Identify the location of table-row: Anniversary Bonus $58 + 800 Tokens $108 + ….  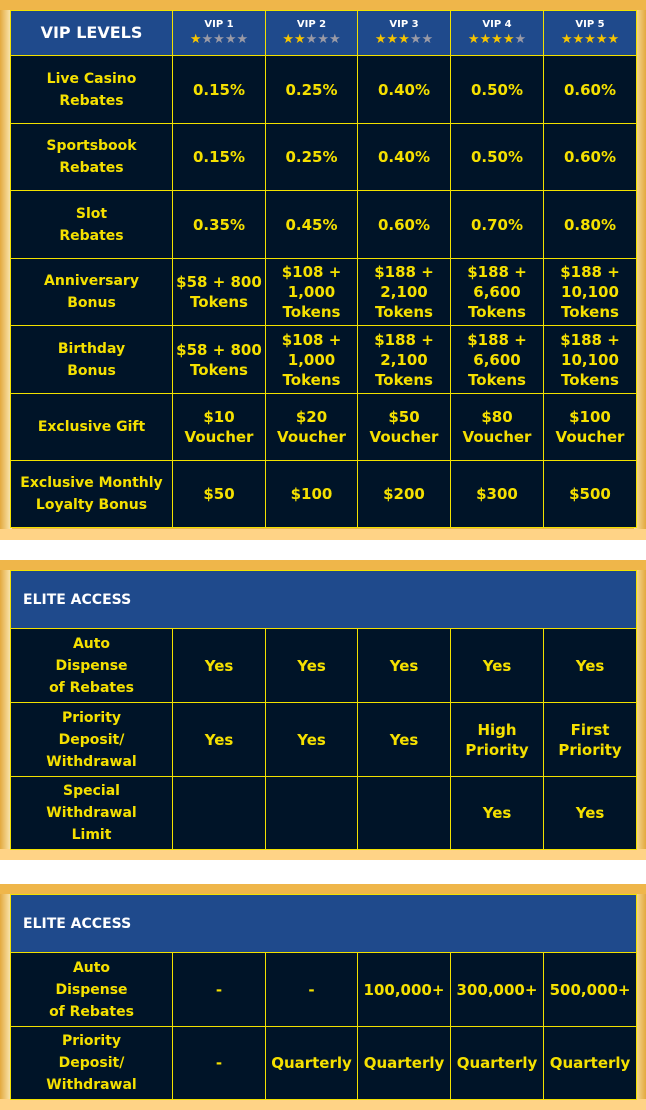
(323, 292).